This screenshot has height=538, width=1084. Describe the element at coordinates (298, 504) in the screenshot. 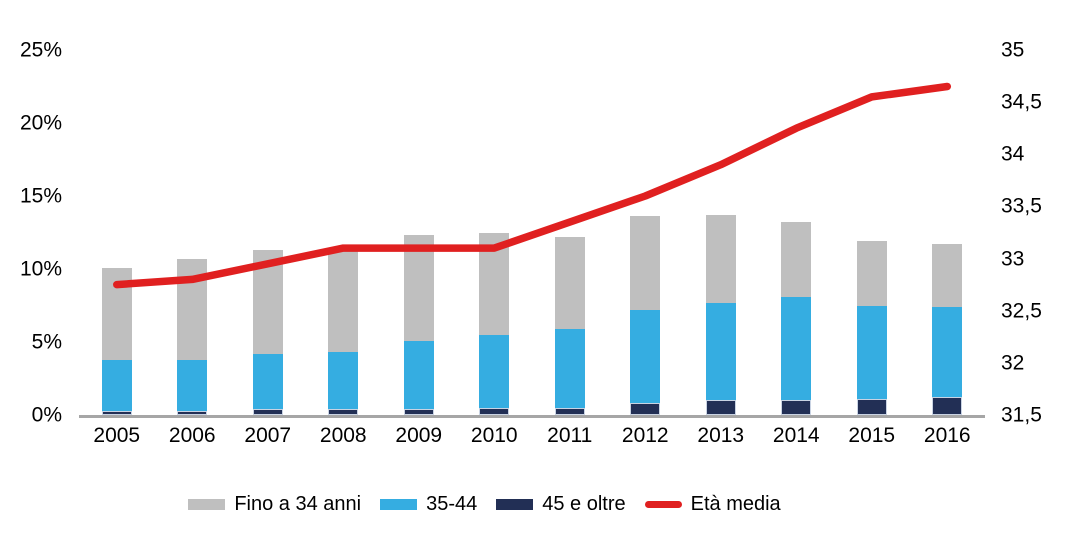

I see `legend-label: Fino a 34 anni` at that location.